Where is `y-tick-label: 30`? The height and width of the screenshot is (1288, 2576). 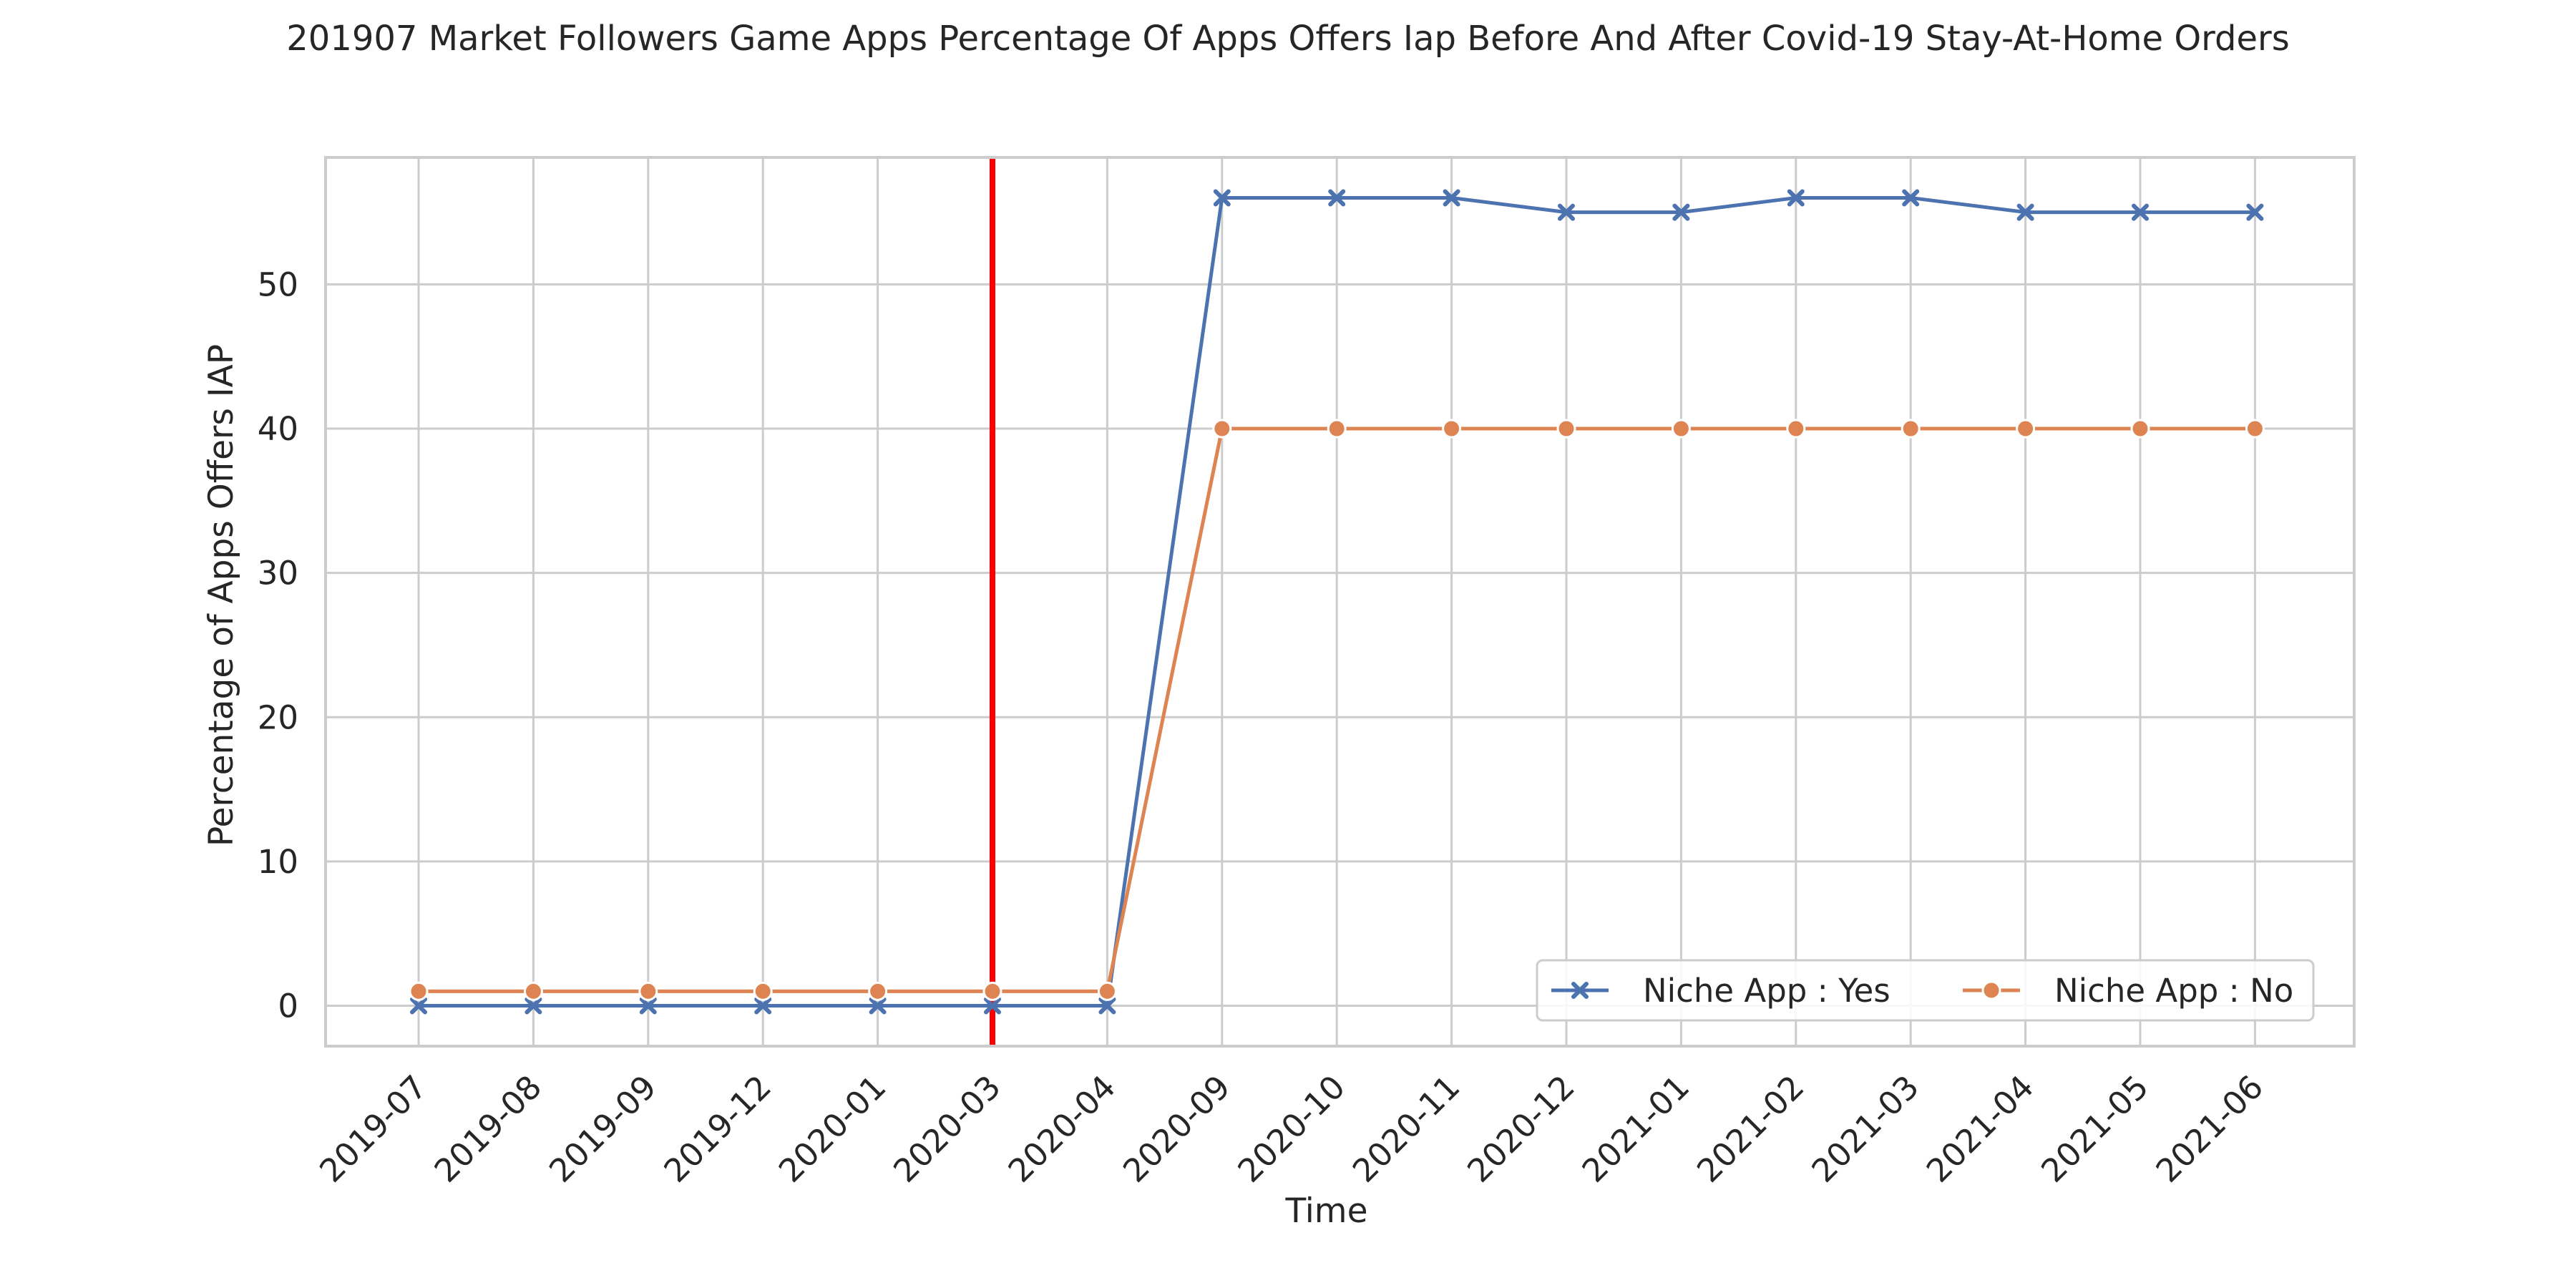 y-tick-label: 30 is located at coordinates (278, 573).